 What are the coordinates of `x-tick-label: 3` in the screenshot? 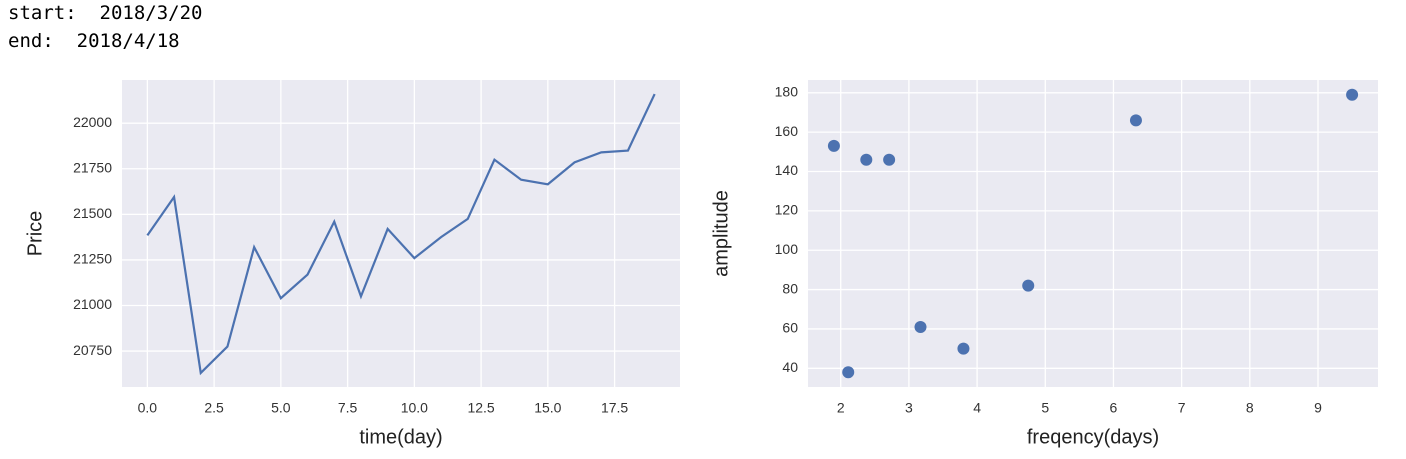 It's located at (909, 408).